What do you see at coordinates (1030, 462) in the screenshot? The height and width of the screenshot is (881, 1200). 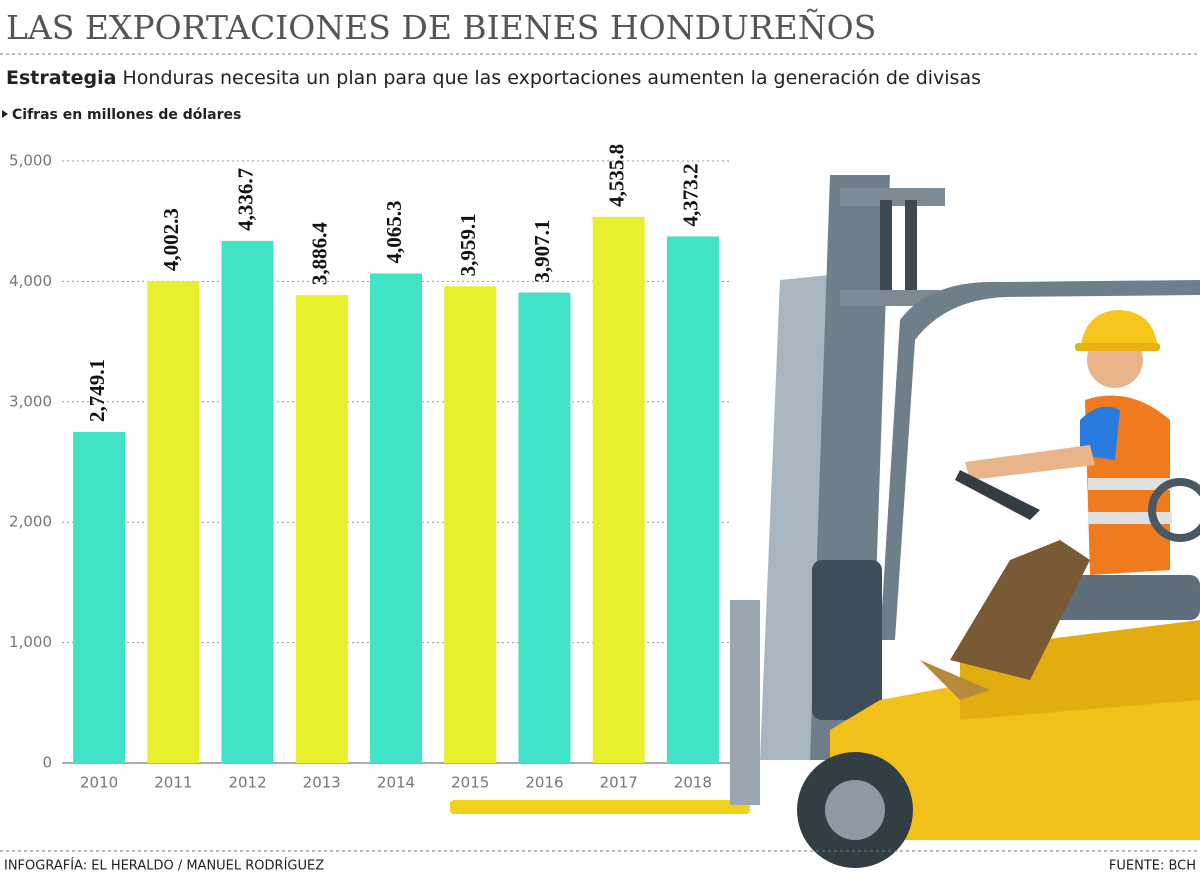 I see `arm` at bounding box center [1030, 462].